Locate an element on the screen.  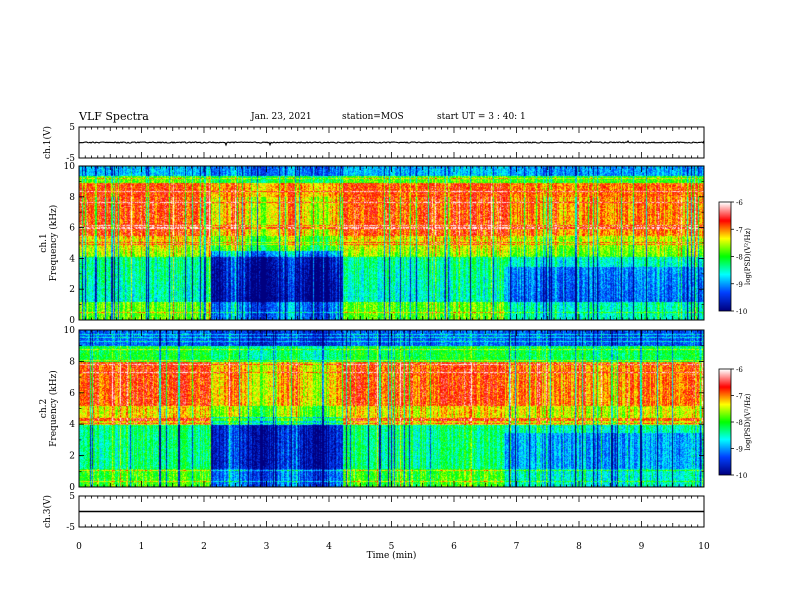
x-tick-label: 9 is located at coordinates (642, 547).